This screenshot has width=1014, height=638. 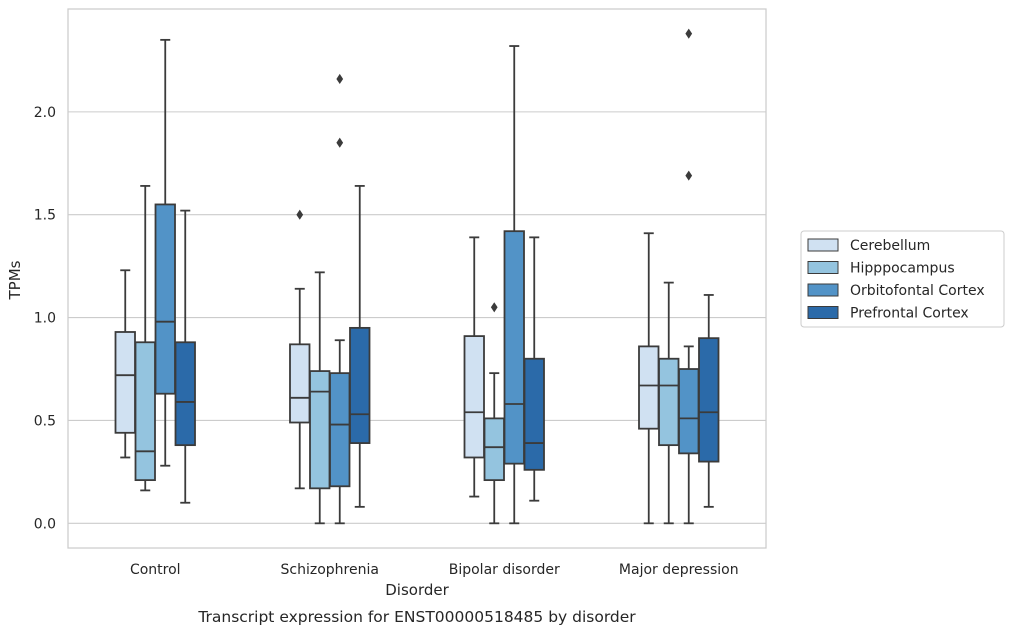 What do you see at coordinates (155, 570) in the screenshot?
I see `x-tick-label: Control` at bounding box center [155, 570].